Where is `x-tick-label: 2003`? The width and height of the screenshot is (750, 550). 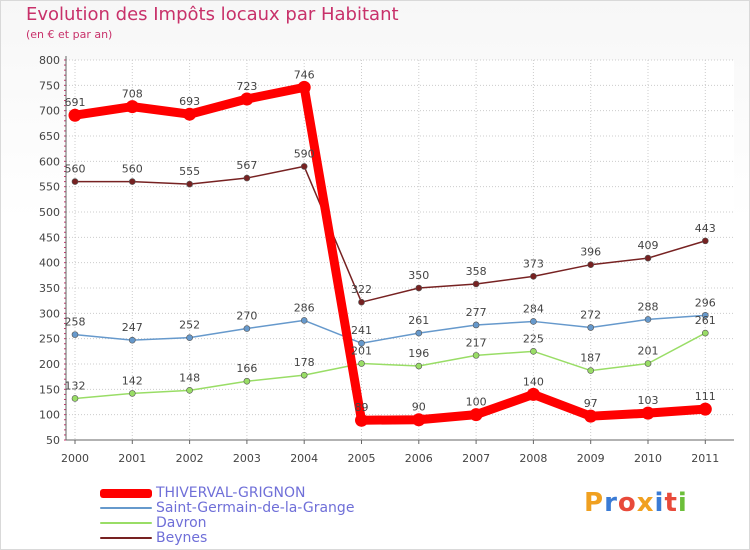
x-tick-label: 2003 is located at coordinates (247, 458).